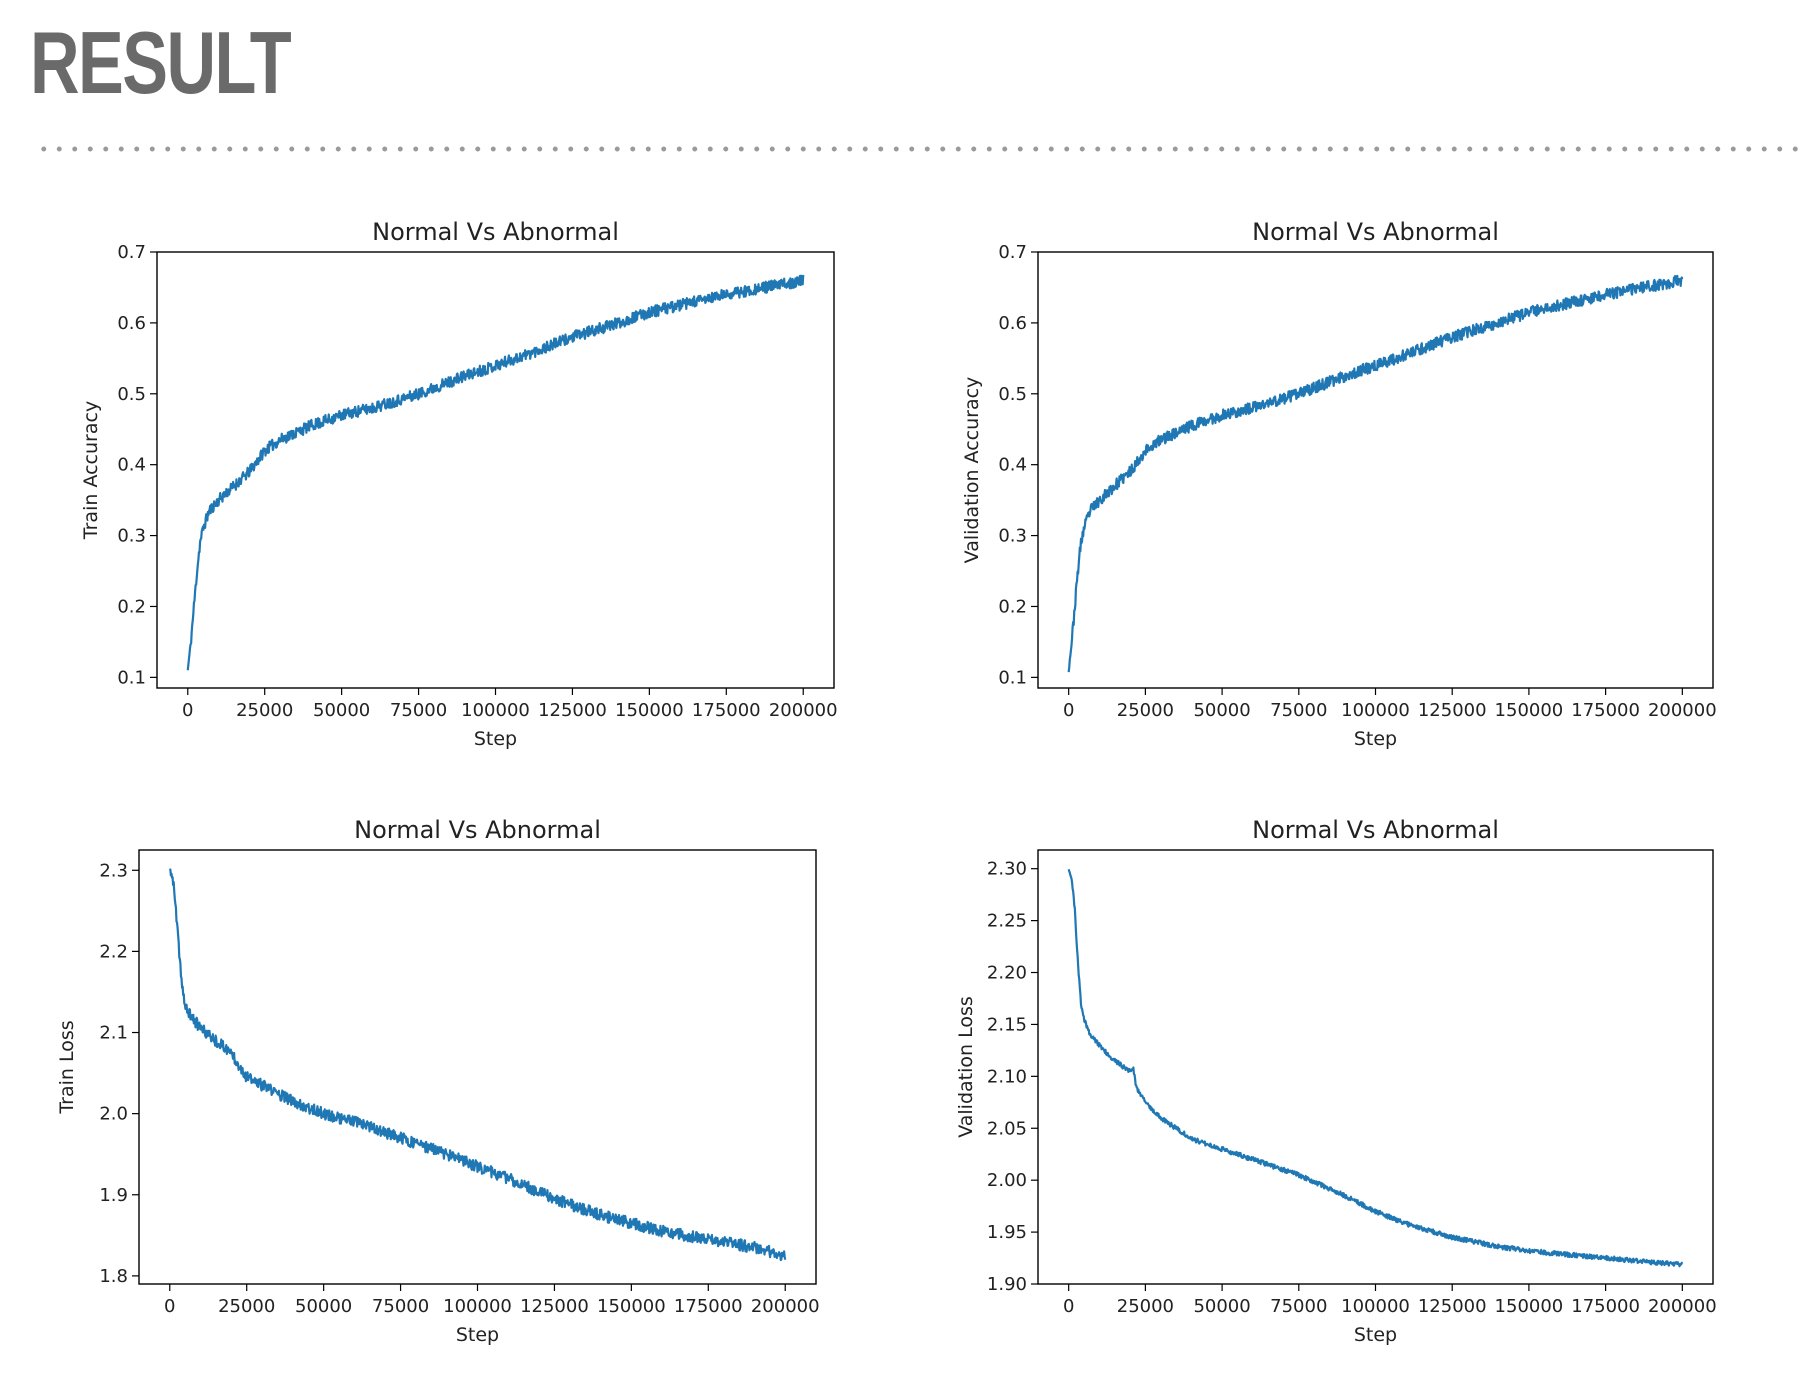 This screenshot has height=1398, width=1804. Describe the element at coordinates (418, 710) in the screenshot. I see `chart-train-accuracy-xtick-label: 75000` at that location.